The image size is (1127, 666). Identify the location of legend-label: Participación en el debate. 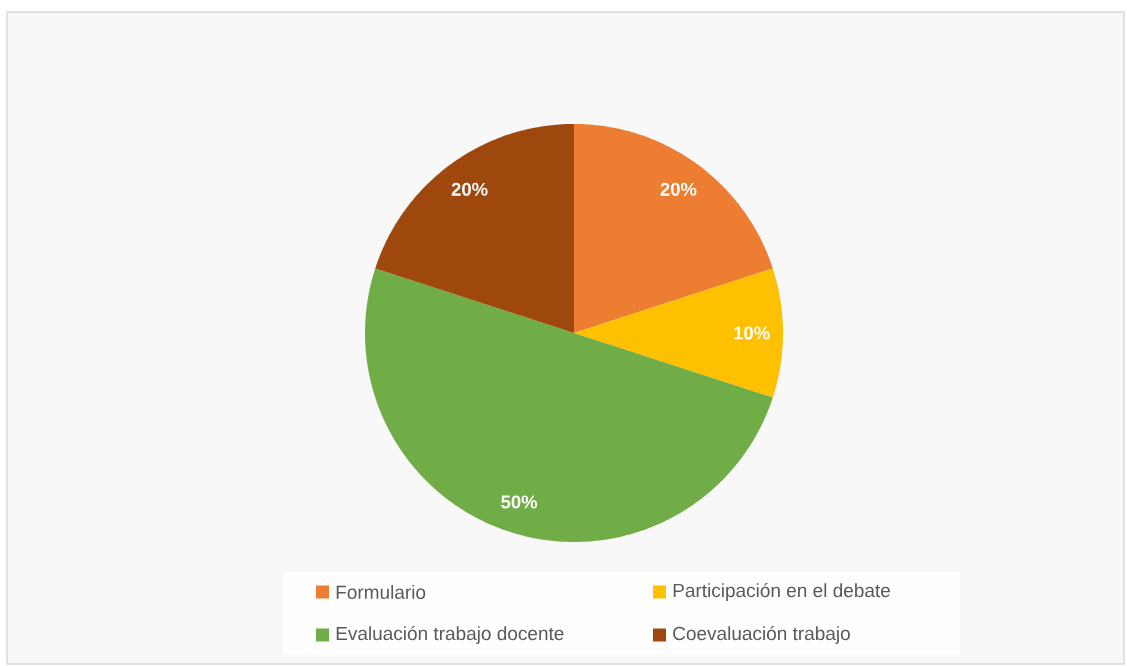
(781, 592).